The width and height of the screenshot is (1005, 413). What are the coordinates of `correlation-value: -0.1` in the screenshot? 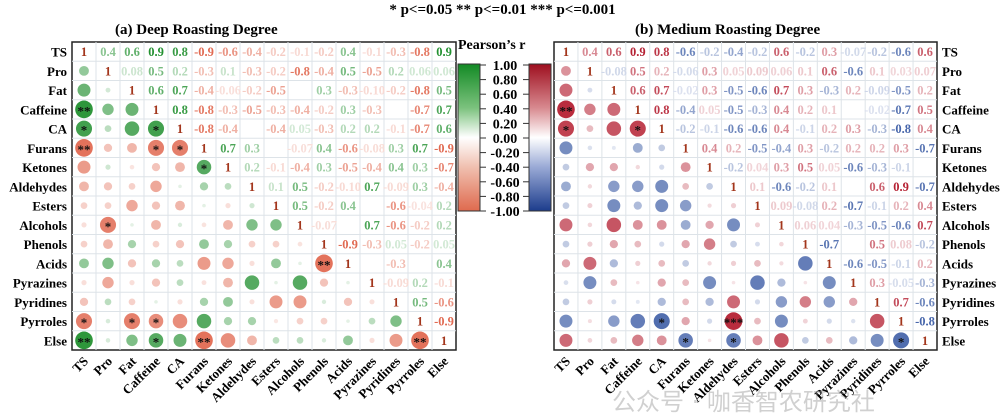 It's located at (276, 168).